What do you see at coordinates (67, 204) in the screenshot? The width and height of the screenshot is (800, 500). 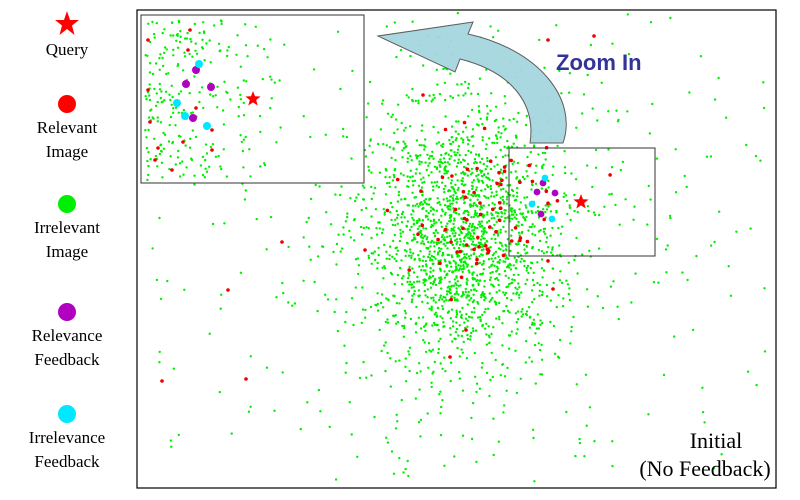 I see `green-dot-icon` at bounding box center [67, 204].